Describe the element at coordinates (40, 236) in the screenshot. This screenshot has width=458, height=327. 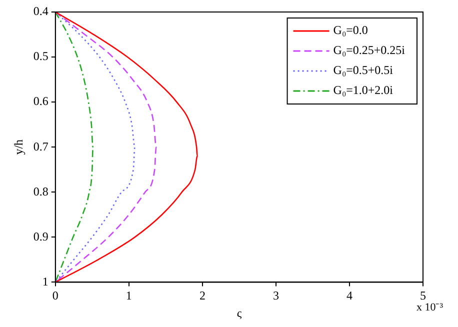
I see `y-tick-label: 0.9` at that location.